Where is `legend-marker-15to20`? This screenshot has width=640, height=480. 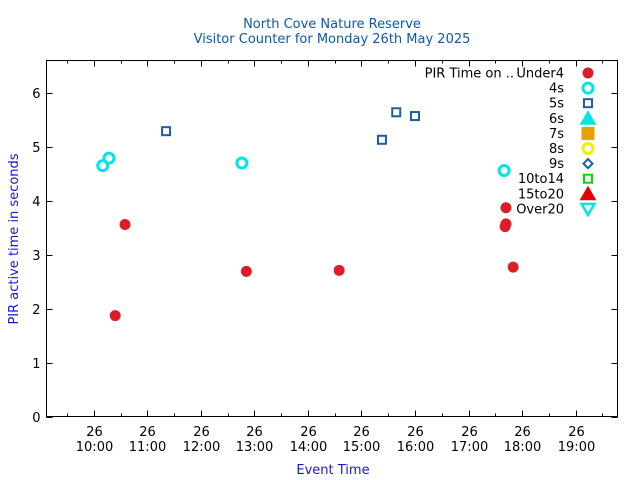 legend-marker-15to20 is located at coordinates (588, 193).